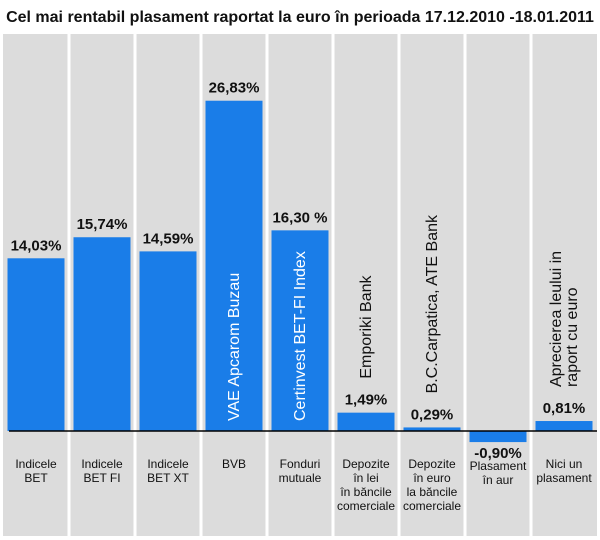  What do you see at coordinates (36, 245) in the screenshot?
I see `value-label: 14,03%` at bounding box center [36, 245].